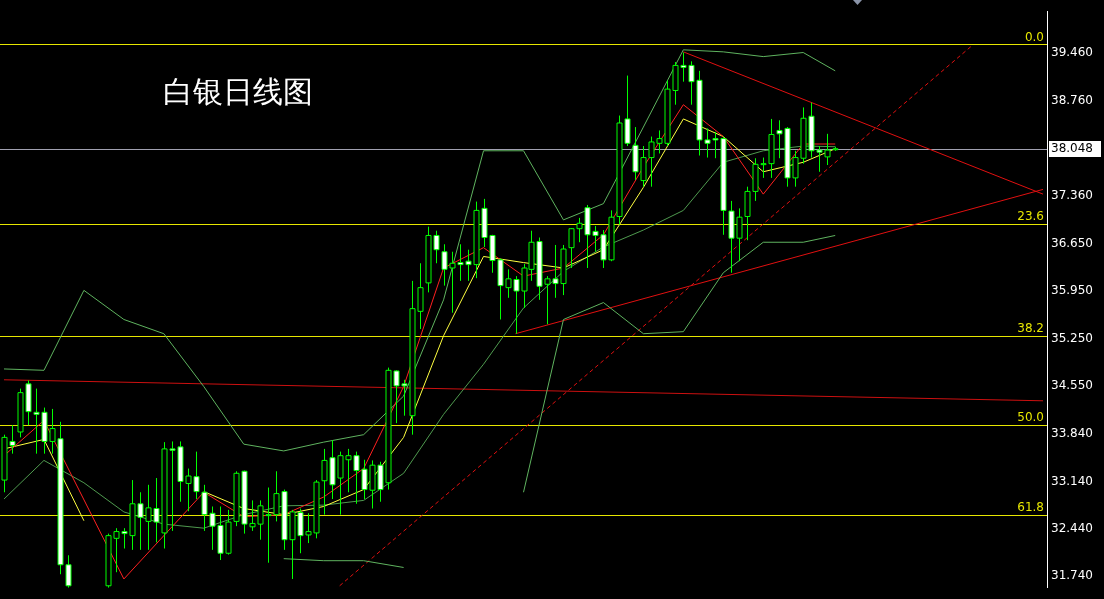 The width and height of the screenshot is (1104, 599). I want to click on y-tick-label: 32.440, so click(1072, 527).